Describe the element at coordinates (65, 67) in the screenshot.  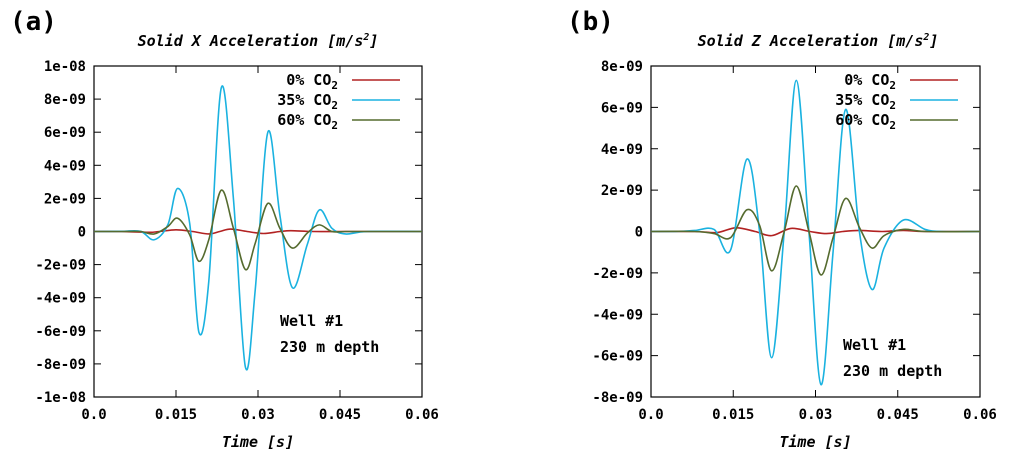
I see `y-tick-label: 1e-08` at that location.